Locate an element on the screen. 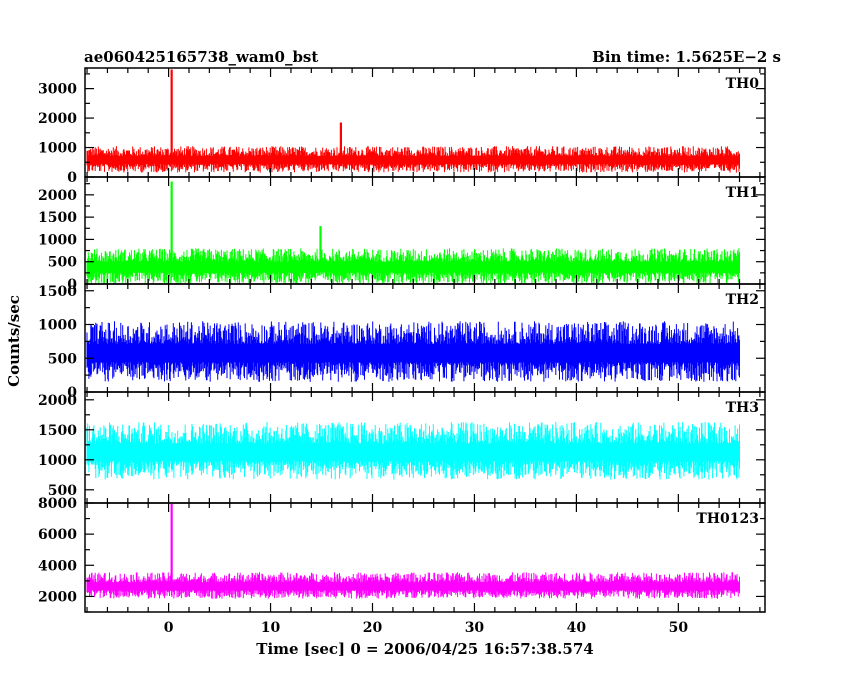  series-trace-th3 is located at coordinates (413, 451).